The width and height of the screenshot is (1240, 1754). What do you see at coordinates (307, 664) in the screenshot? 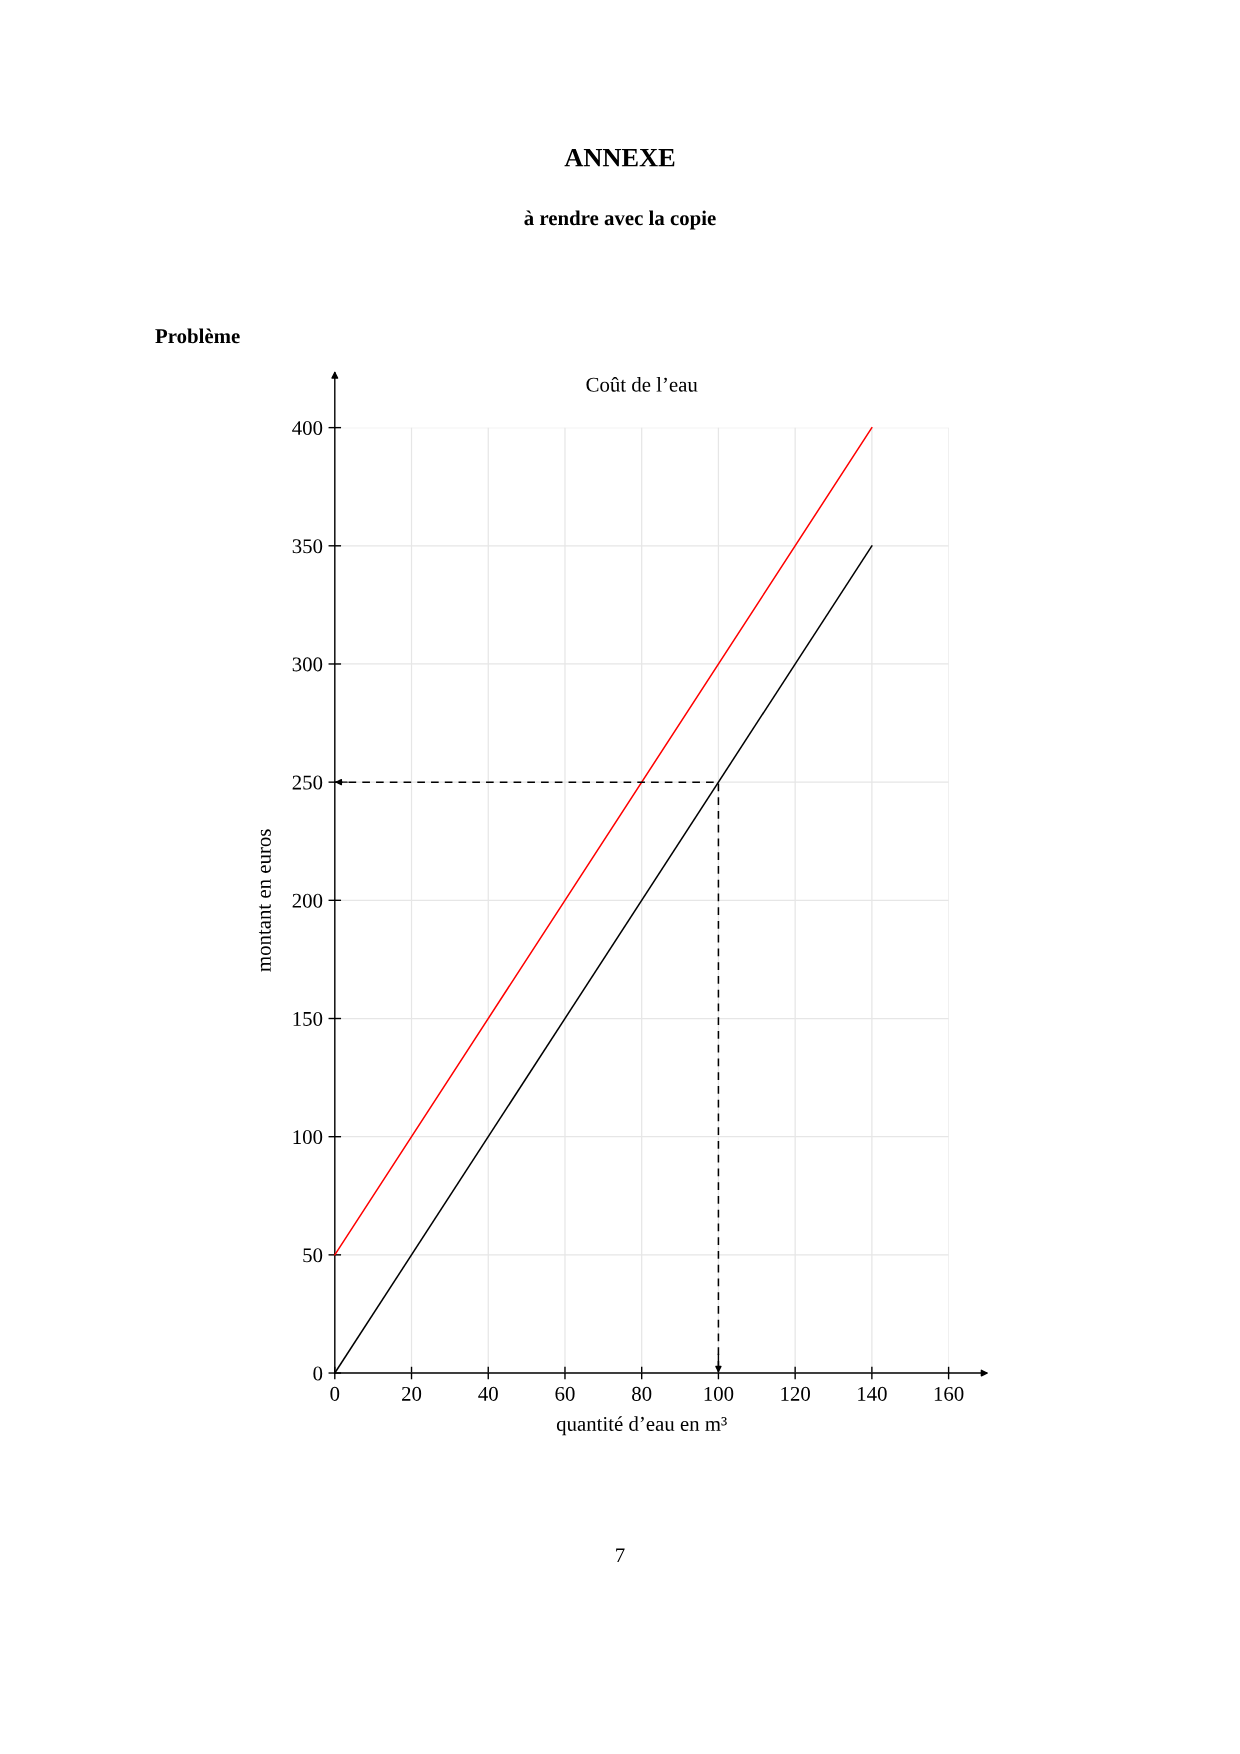
I see `y-tick-label: 300` at bounding box center [307, 664].